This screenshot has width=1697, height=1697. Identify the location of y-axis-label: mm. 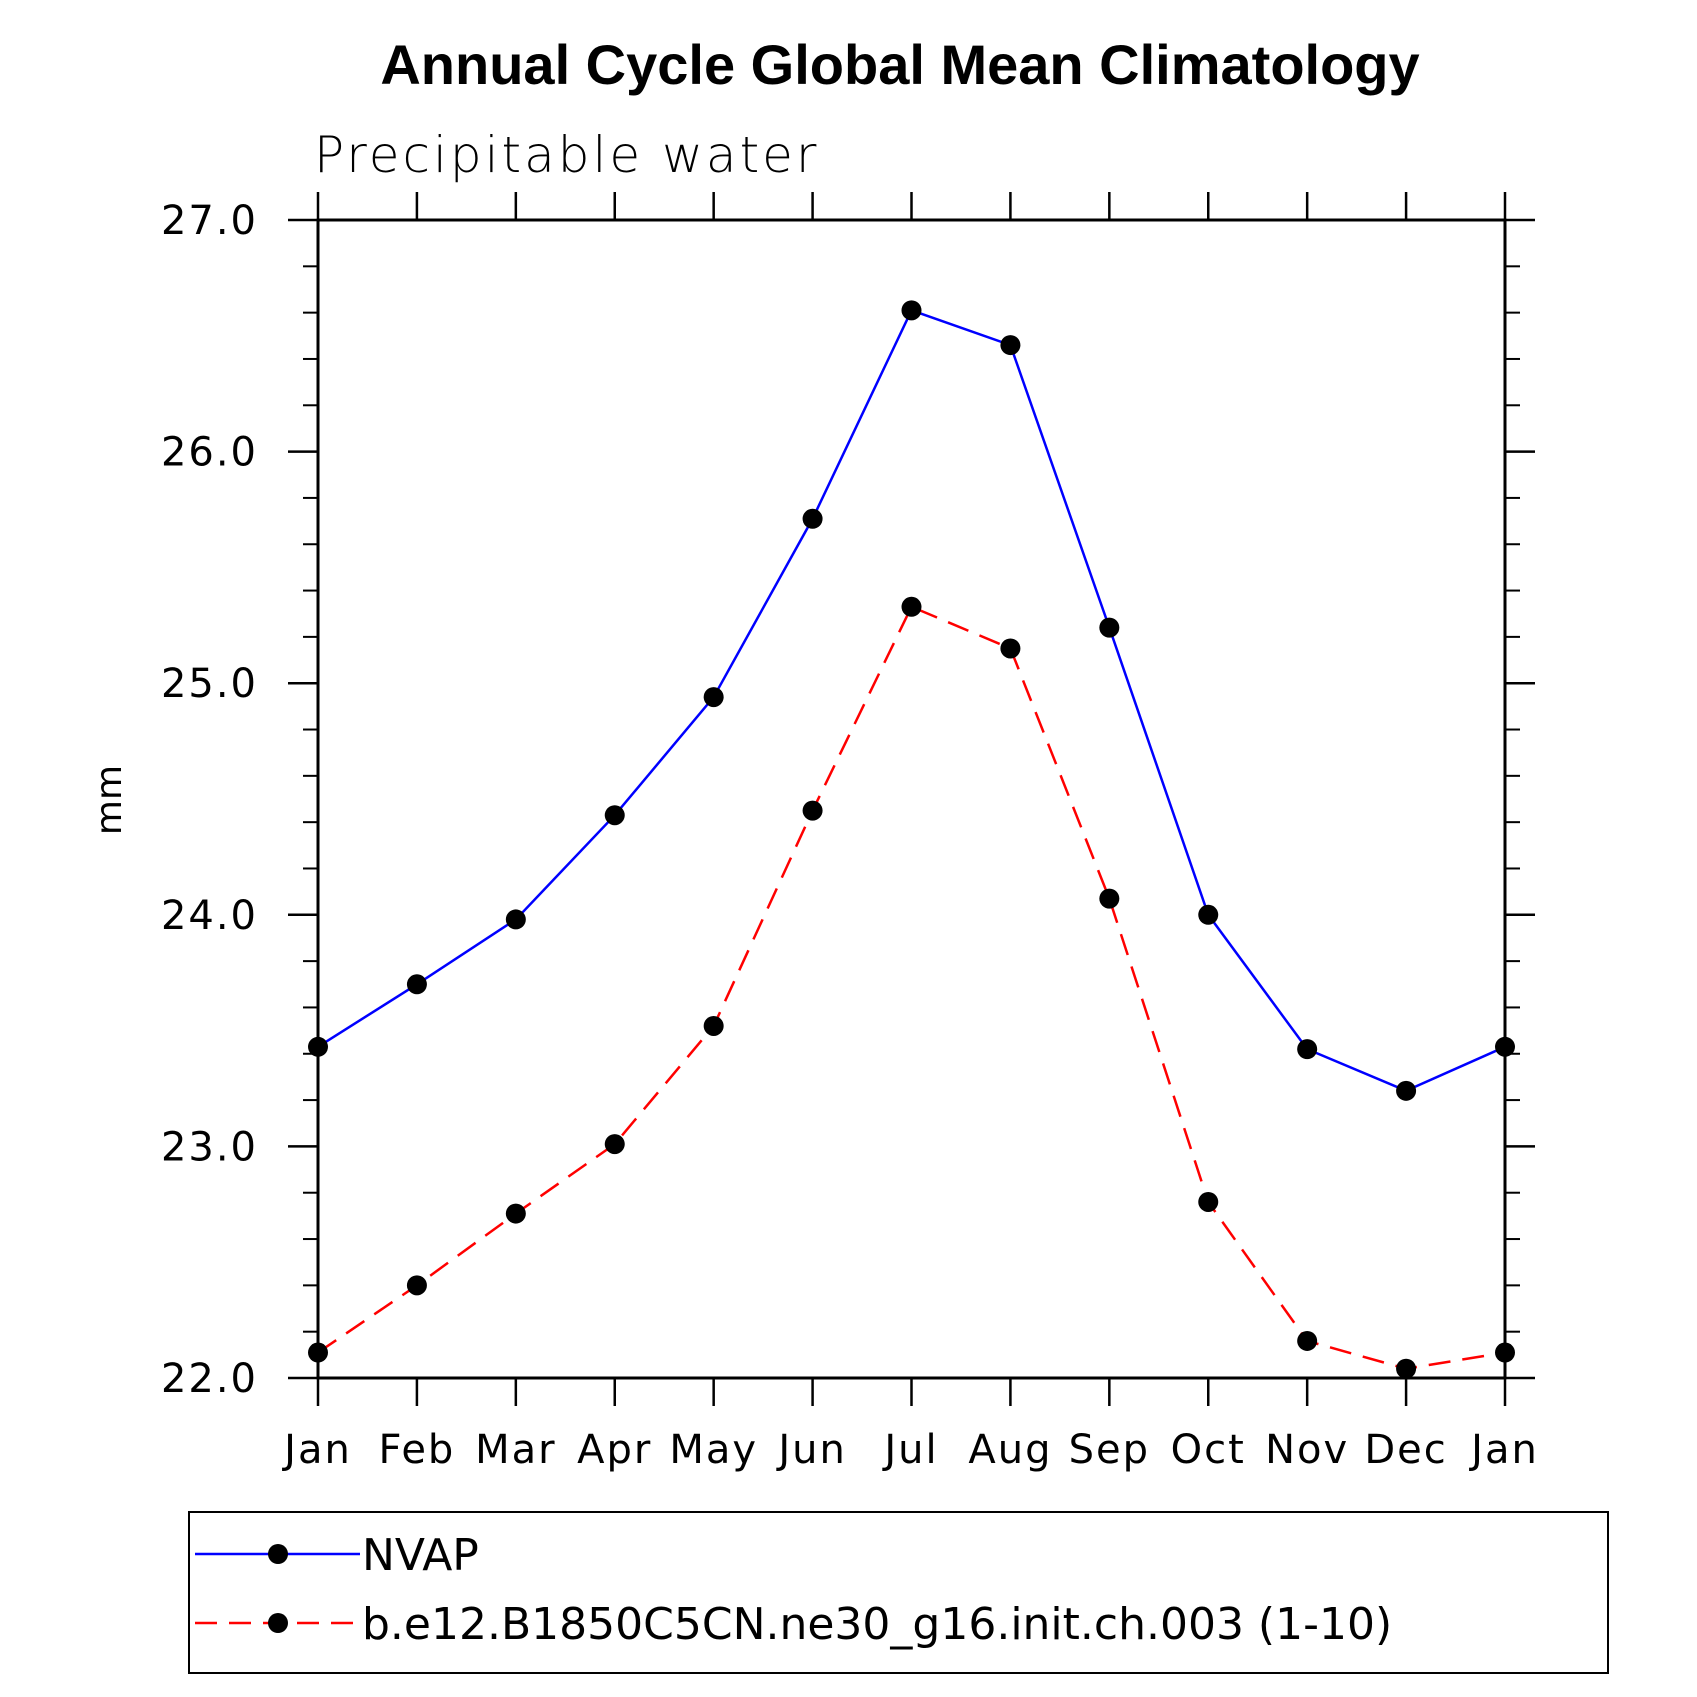
(109, 800).